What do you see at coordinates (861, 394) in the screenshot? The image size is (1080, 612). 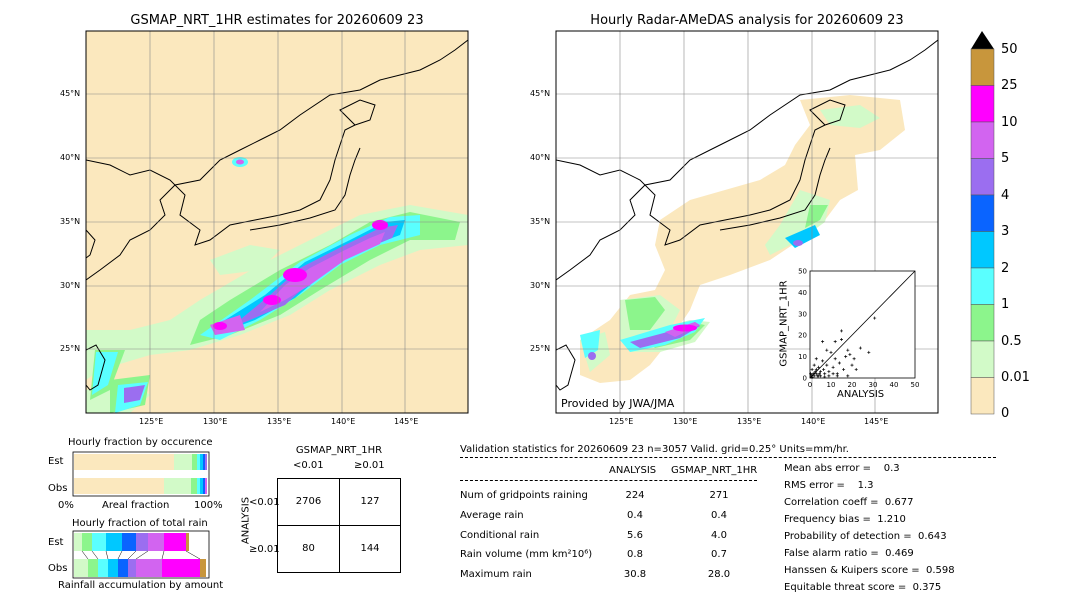 I see `scatter-xlabel: ANALYSIS` at bounding box center [861, 394].